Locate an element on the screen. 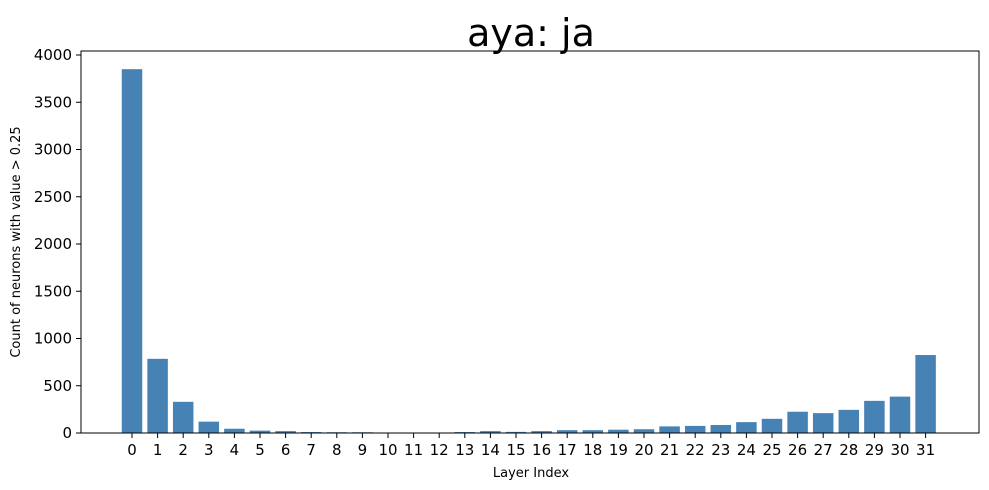  x-tick-label: 9 is located at coordinates (363, 450).